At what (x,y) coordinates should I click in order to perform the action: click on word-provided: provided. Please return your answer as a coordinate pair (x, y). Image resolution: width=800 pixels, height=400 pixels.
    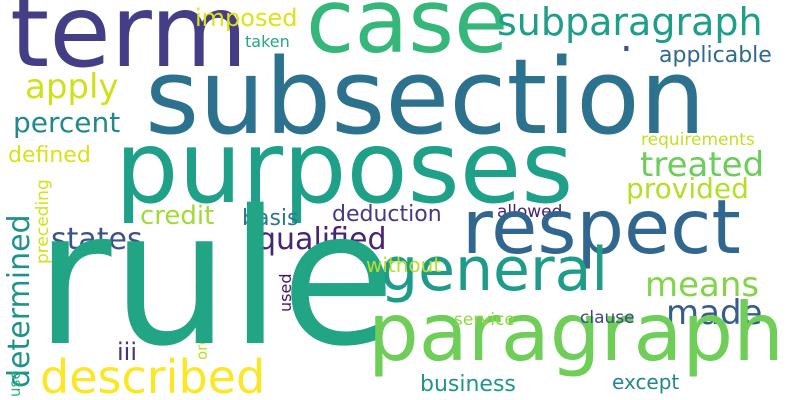
    Looking at the image, I should click on (687, 188).